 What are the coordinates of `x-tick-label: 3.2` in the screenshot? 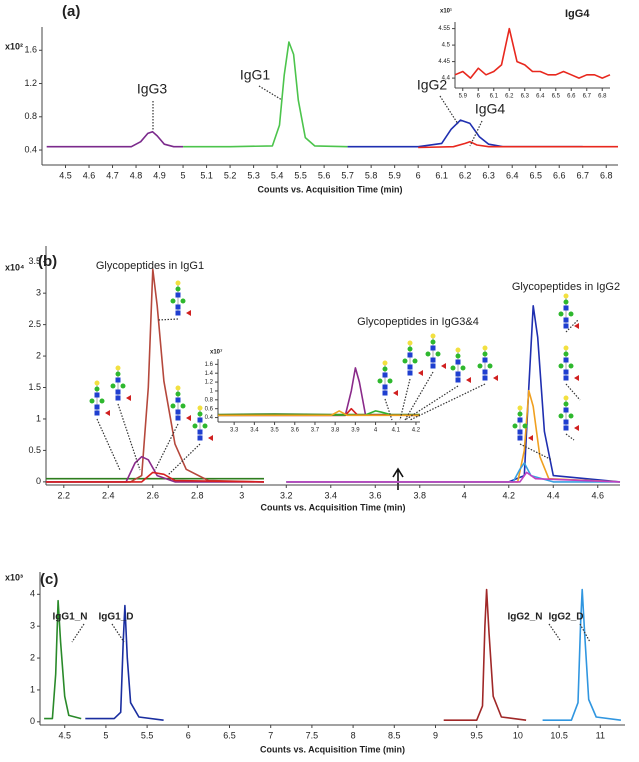 It's located at (286, 495).